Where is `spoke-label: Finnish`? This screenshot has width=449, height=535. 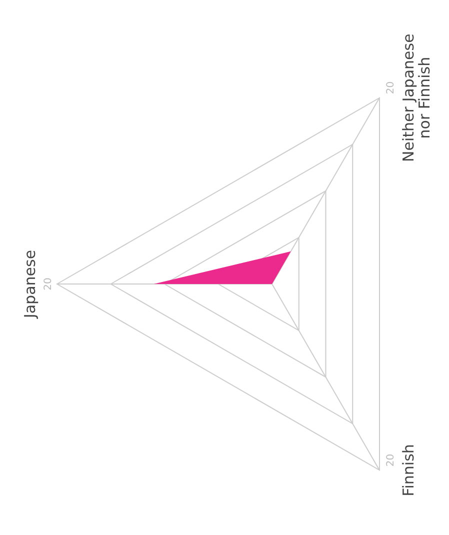
spoke-label: Finnish is located at coordinates (409, 470).